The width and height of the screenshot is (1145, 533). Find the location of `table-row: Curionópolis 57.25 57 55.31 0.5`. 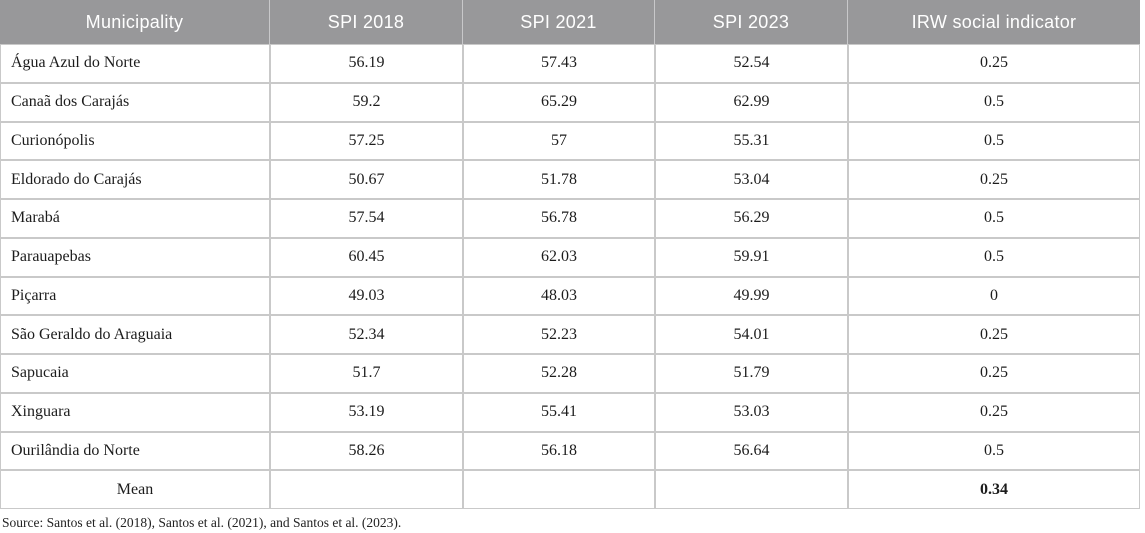

table-row: Curionópolis 57.25 57 55.31 0.5 is located at coordinates (570, 141).